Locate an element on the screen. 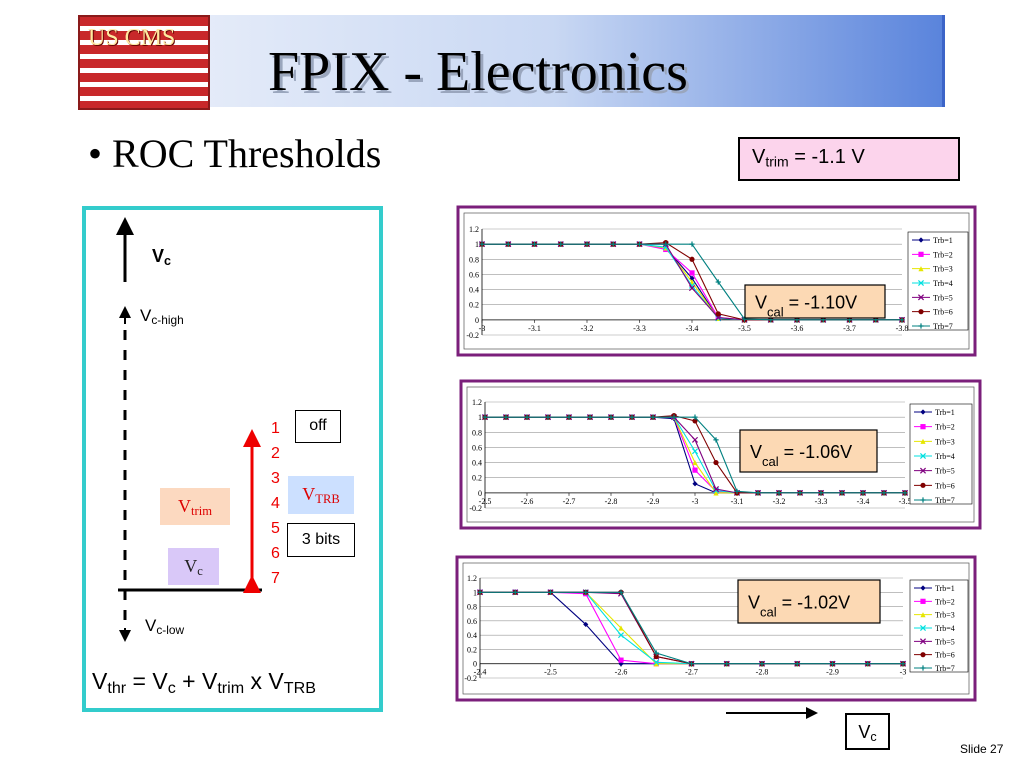 This screenshot has height=768, width=1024. t: = V is located at coordinates (147, 681).